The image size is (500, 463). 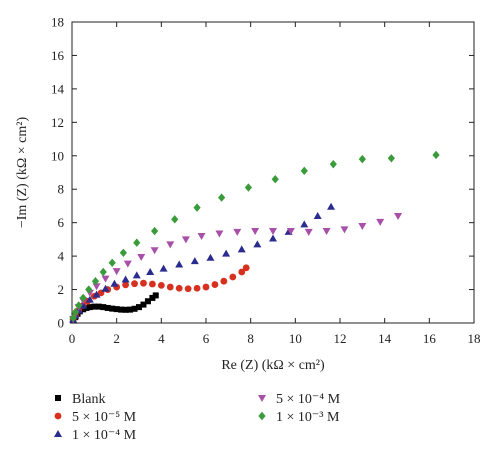 What do you see at coordinates (61, 289) in the screenshot?
I see `y-tick-label: 2` at bounding box center [61, 289].